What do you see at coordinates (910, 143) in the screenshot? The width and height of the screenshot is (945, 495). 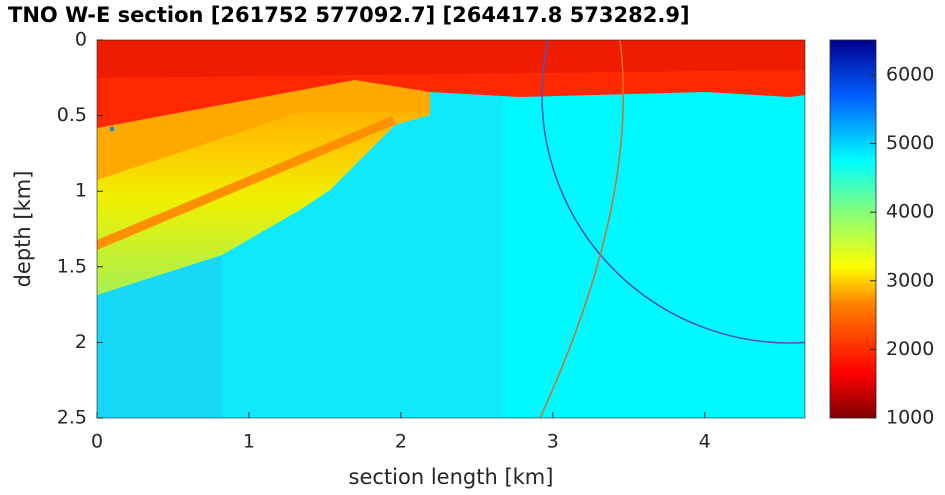 I see `colorbar-tick-label: 5000` at bounding box center [910, 143].